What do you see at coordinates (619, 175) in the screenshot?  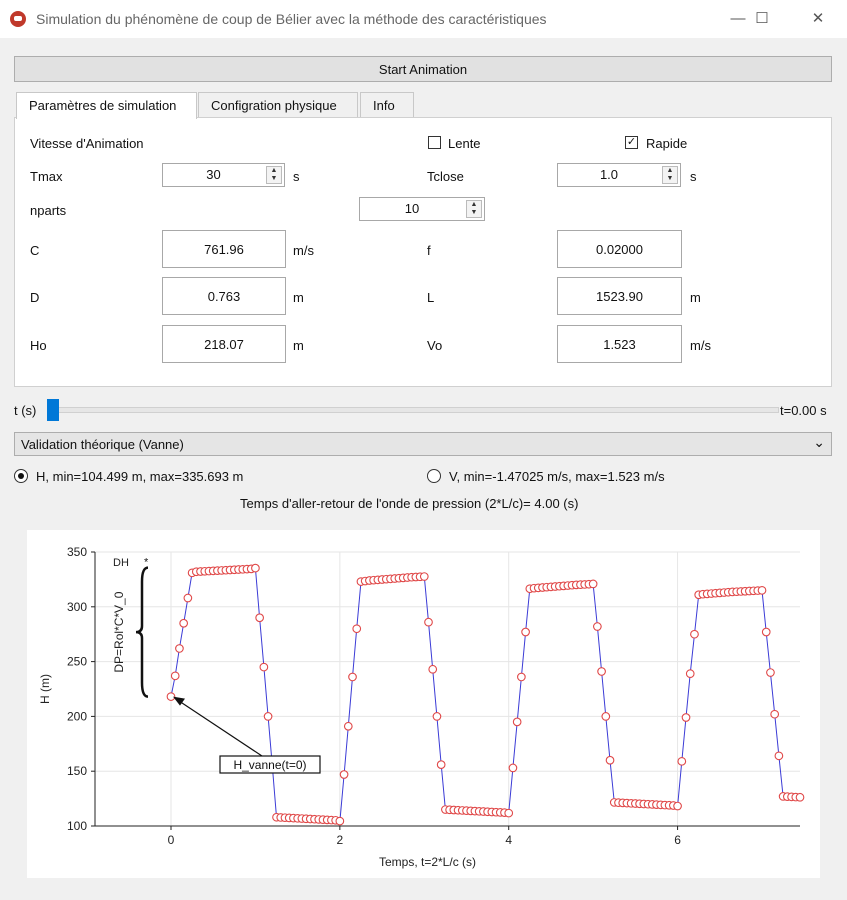 I see `tclose-spinbox: 1.0 ▲ ▼` at bounding box center [619, 175].